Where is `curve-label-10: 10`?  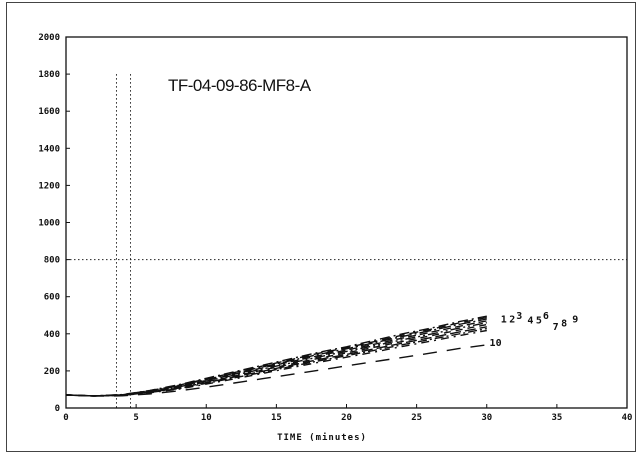
curve-label-10: 10 is located at coordinates (496, 343).